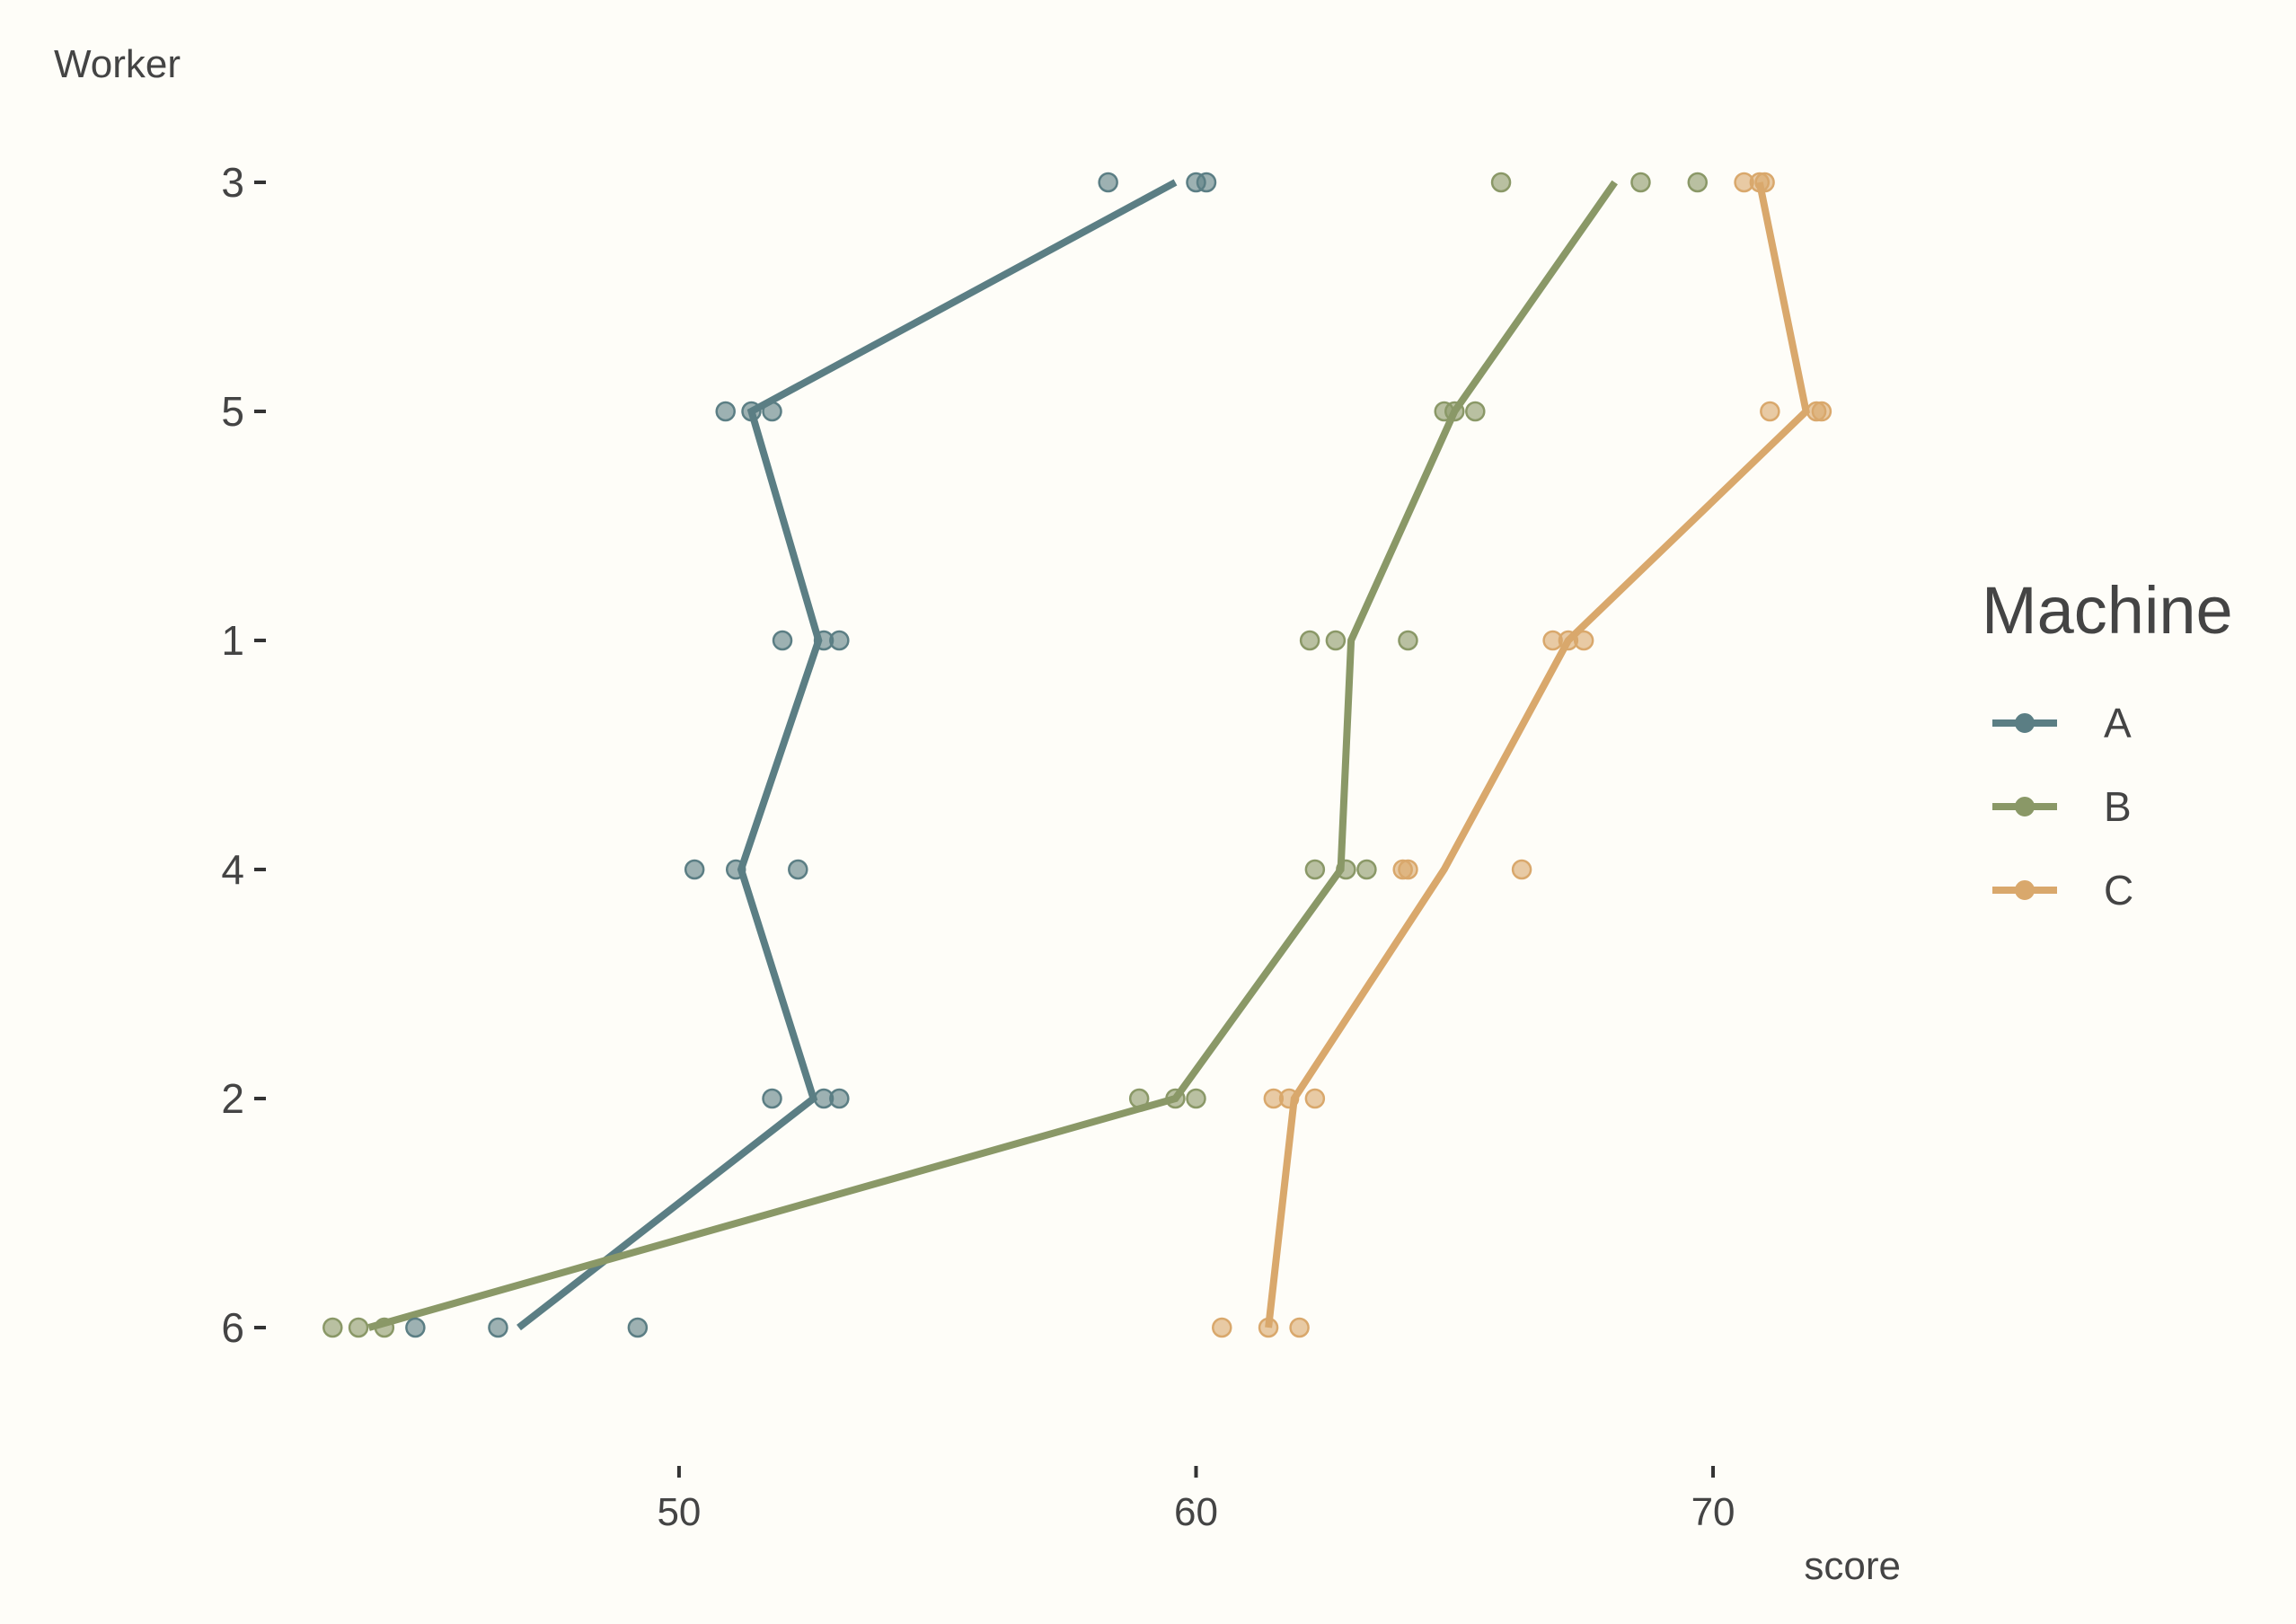  What do you see at coordinates (2025, 806) in the screenshot?
I see `legend-key-point-b` at bounding box center [2025, 806].